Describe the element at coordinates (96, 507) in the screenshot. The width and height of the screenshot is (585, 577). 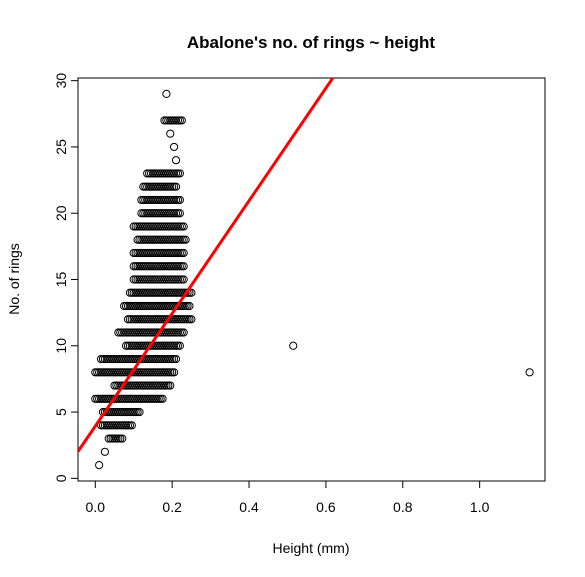
I see `x-tick-label: 0.0` at that location.